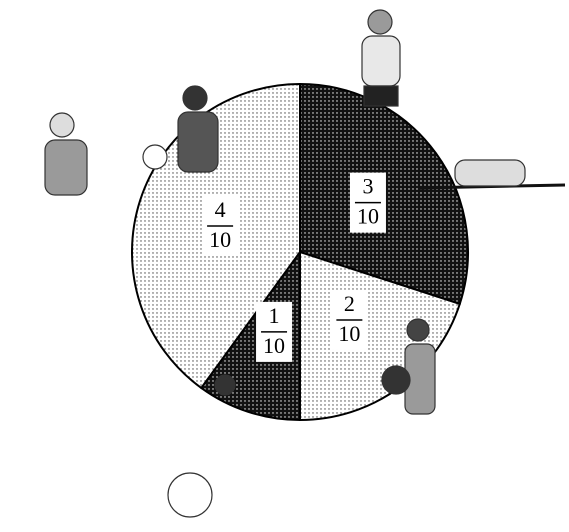 The image size is (569, 532). What do you see at coordinates (367, 186) in the screenshot?
I see `fraction-numerator: 3` at bounding box center [367, 186].